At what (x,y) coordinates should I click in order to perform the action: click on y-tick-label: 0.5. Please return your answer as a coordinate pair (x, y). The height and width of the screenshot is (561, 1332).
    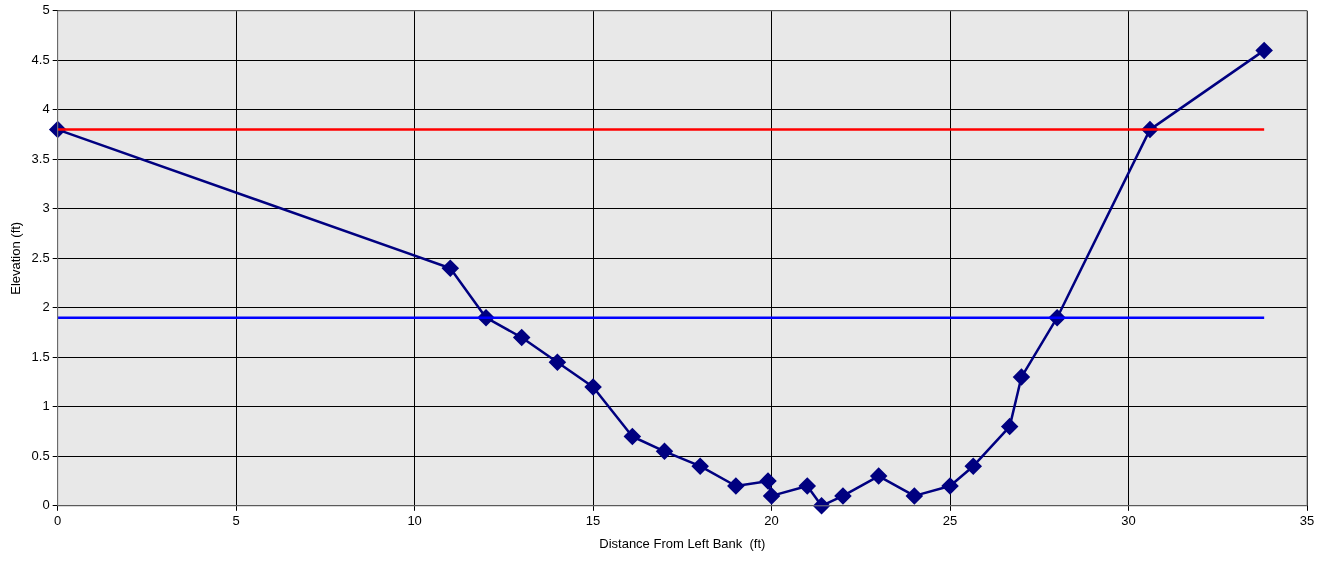
    Looking at the image, I should click on (40, 455).